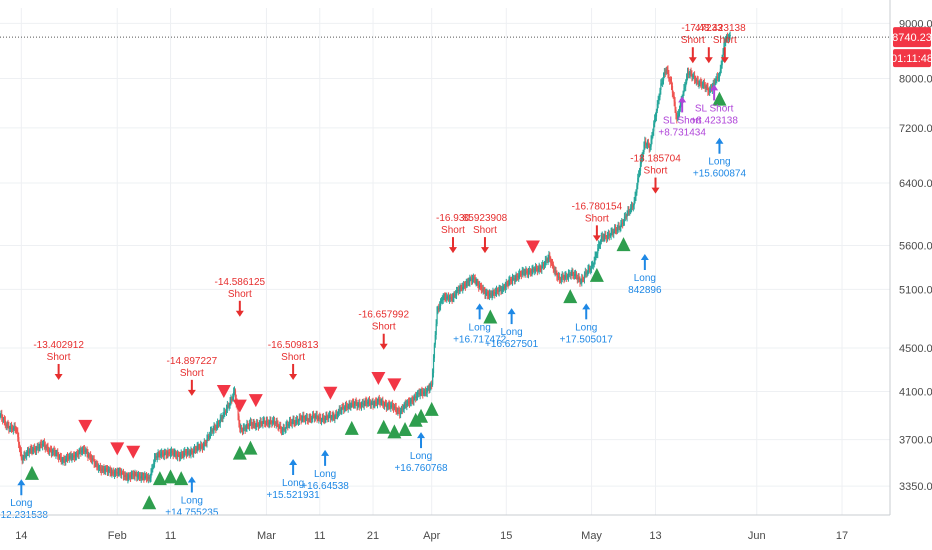 The image size is (932, 550). Describe the element at coordinates (725, 40) in the screenshot. I see `annotation-label-text: Short` at that location.